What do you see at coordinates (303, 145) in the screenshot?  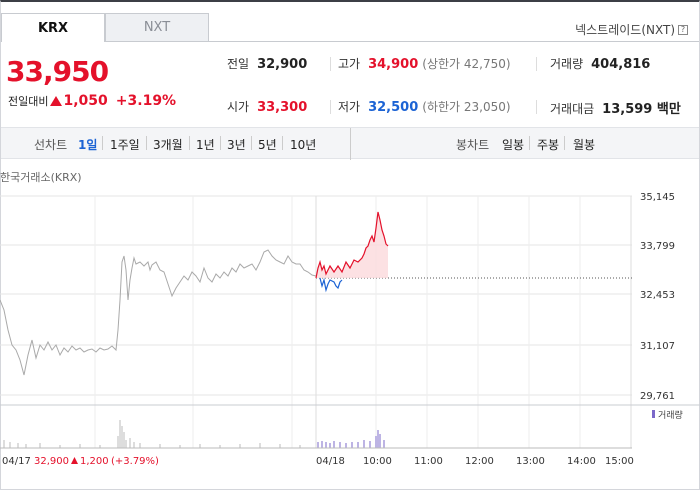 I see `period-10y: 10년` at bounding box center [303, 145].